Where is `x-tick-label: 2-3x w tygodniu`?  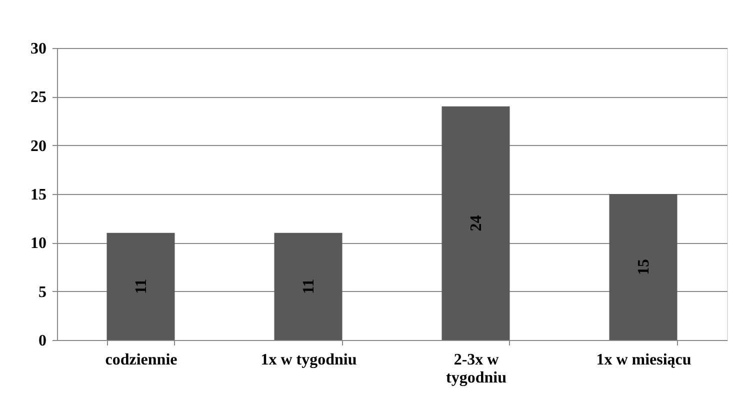 x-tick-label: 2-3x w tygodniu is located at coordinates (476, 369).